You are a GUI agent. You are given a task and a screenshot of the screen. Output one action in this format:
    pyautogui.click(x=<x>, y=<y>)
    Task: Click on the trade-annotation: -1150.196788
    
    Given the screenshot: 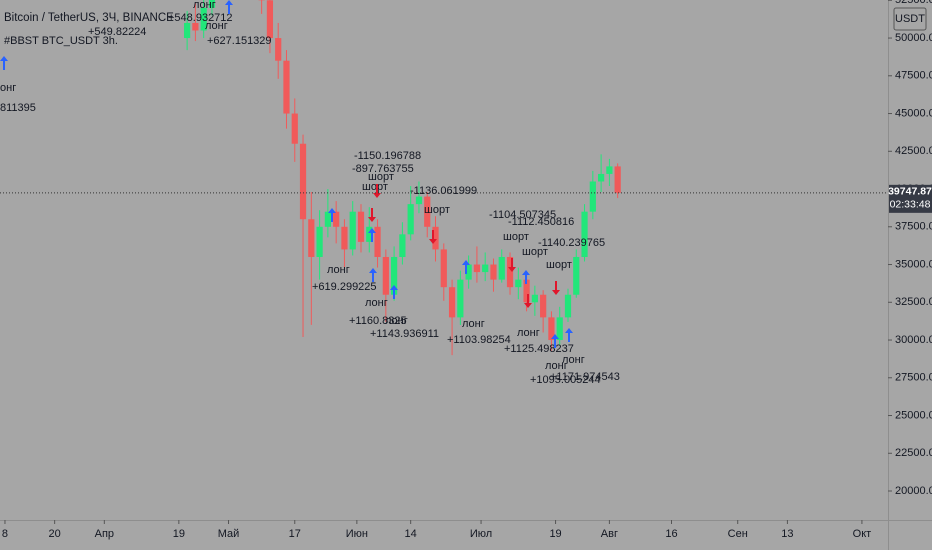 What is the action you would take?
    pyautogui.click(x=387, y=156)
    